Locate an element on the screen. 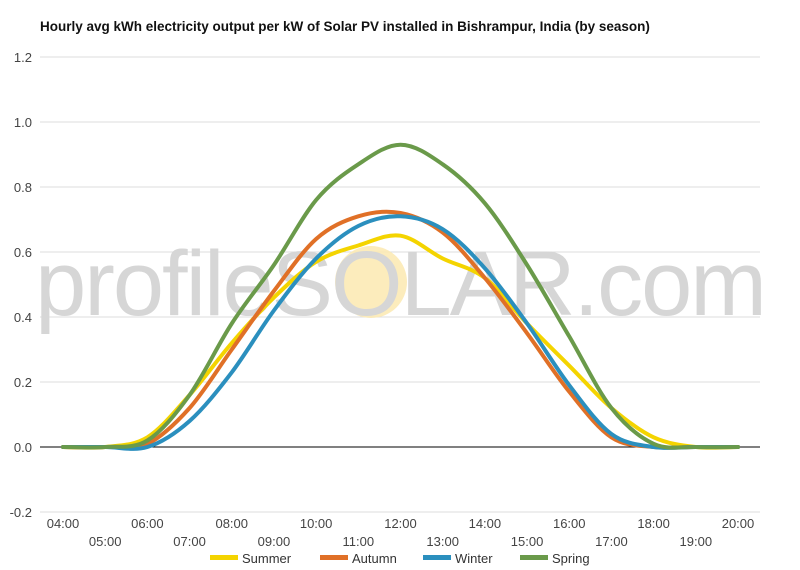 Image resolution: width=800 pixels, height=570 pixels. legend-label: Winter is located at coordinates (474, 558).